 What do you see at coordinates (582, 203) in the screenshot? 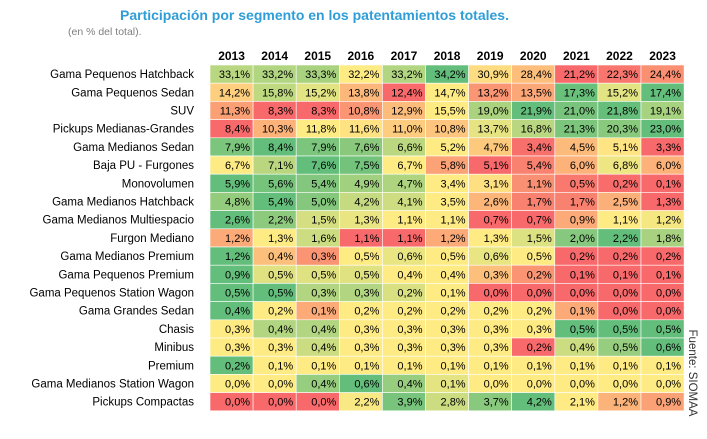
I see `cell-value: 1,7%` at bounding box center [582, 203].